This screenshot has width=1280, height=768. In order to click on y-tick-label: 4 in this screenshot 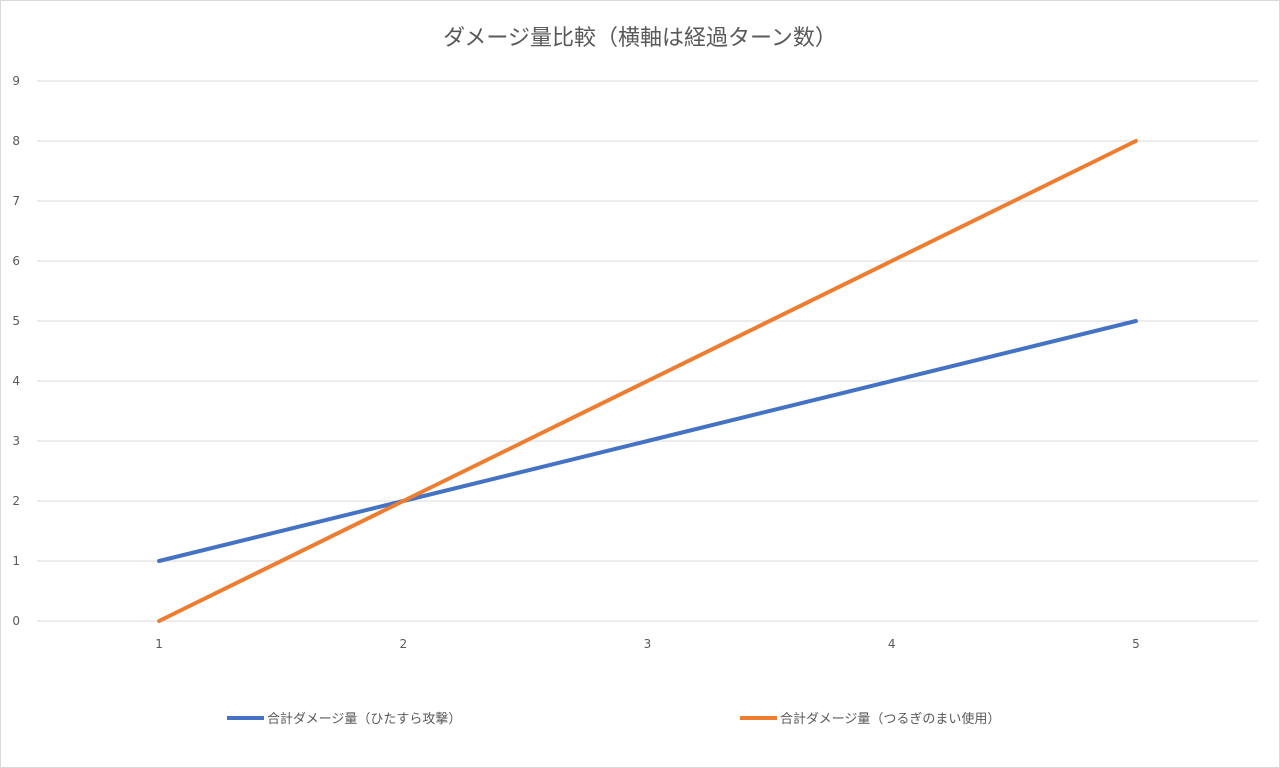, I will do `click(16, 381)`.